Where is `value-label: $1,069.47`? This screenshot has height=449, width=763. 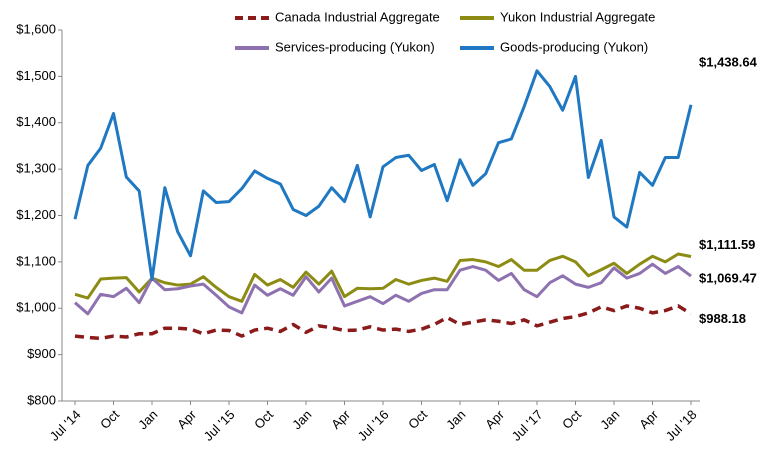 value-label: $1,069.47 is located at coordinates (728, 277).